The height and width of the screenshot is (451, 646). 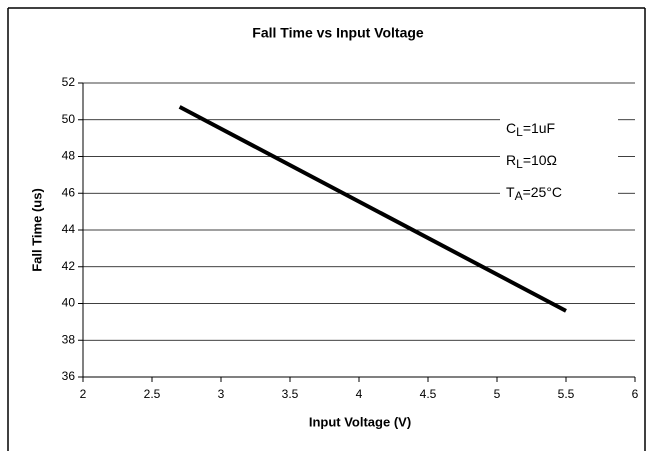 What do you see at coordinates (360, 421) in the screenshot?
I see `x-axis-title: Input Voltage (V)` at bounding box center [360, 421].